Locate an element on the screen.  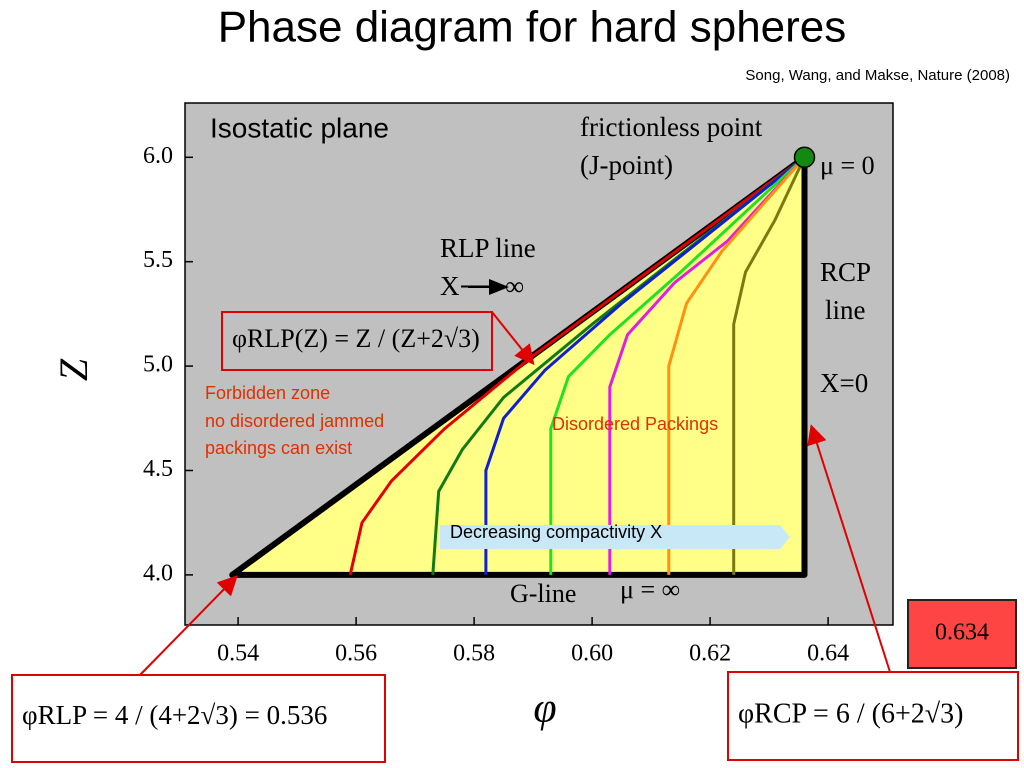
annotation: μ = ∞ is located at coordinates (650, 589).